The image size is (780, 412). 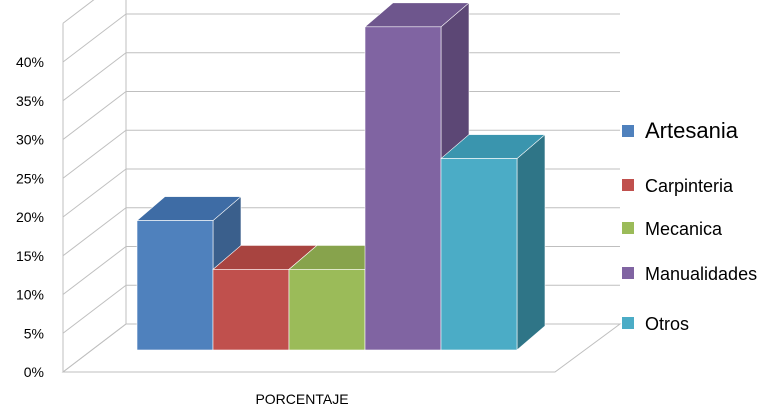 I want to click on y-tick-label: 30%, so click(x=30, y=140).